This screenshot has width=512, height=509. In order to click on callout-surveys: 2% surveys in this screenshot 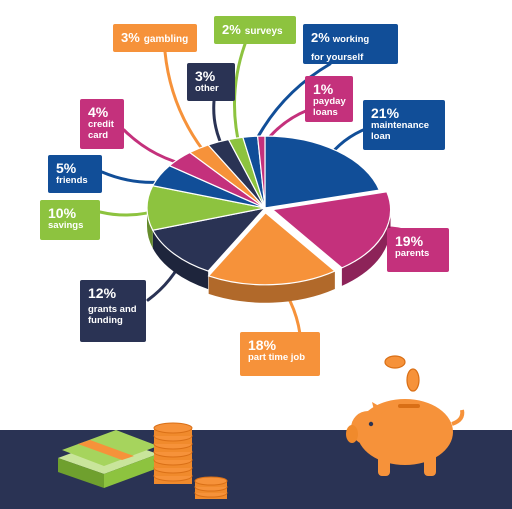, I will do `click(255, 30)`.